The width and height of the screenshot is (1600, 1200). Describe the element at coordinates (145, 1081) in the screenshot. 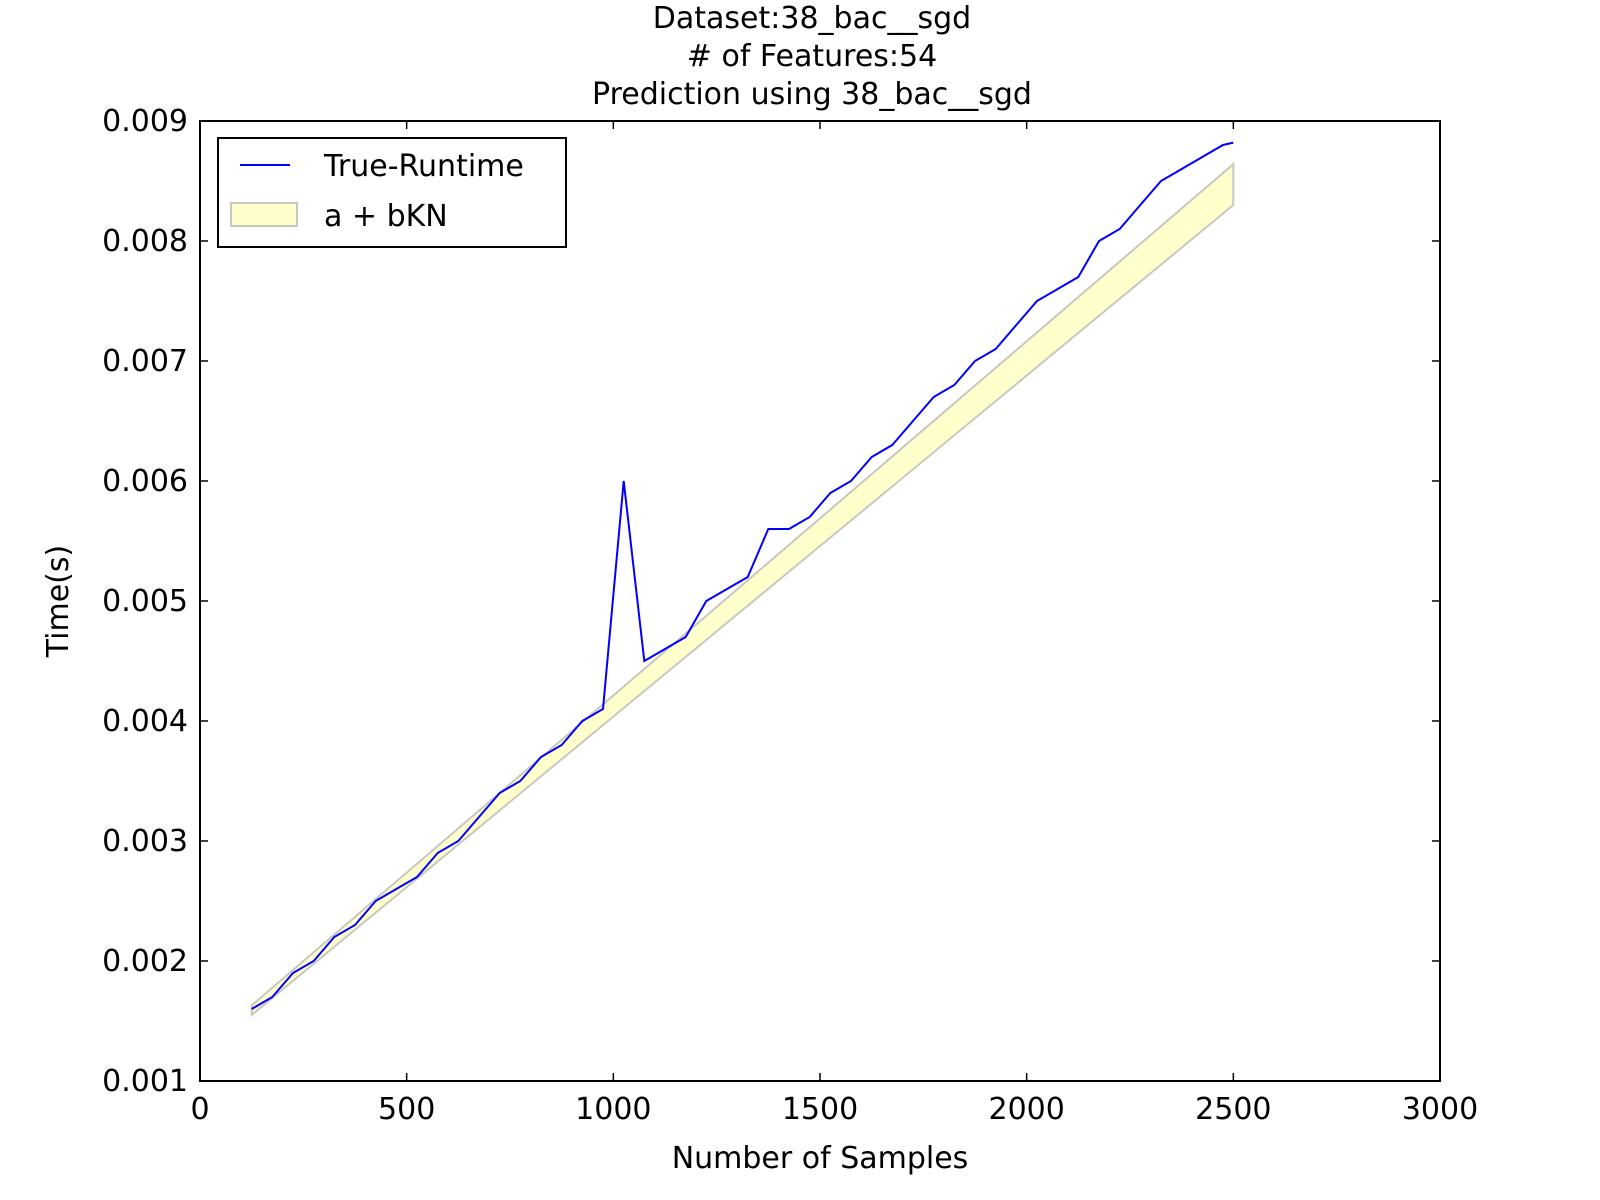

I see `y-tick-label: 0.001` at that location.